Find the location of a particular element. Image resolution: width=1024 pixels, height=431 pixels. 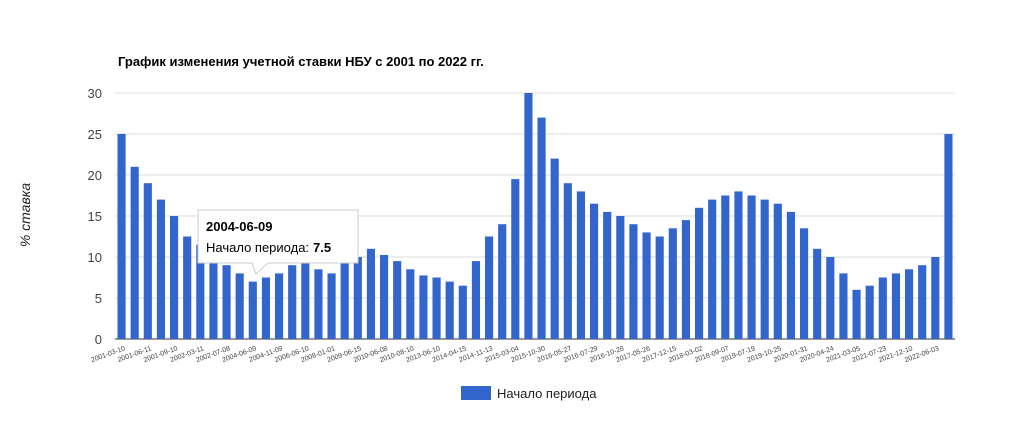

y-tick-label: 5 is located at coordinates (98, 298).